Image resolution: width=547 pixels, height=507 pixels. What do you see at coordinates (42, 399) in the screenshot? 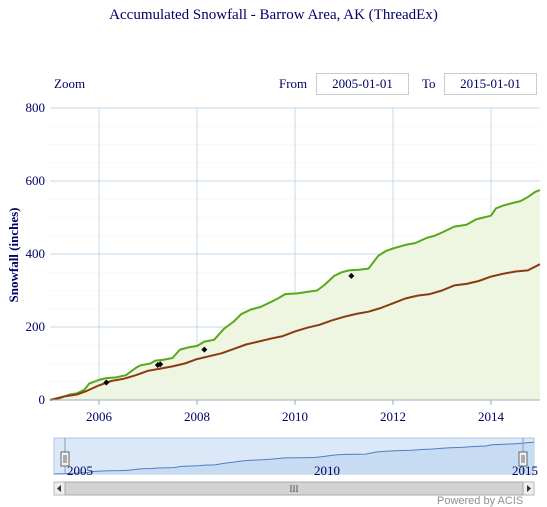
I see `y-tick-label: 0` at bounding box center [42, 399].